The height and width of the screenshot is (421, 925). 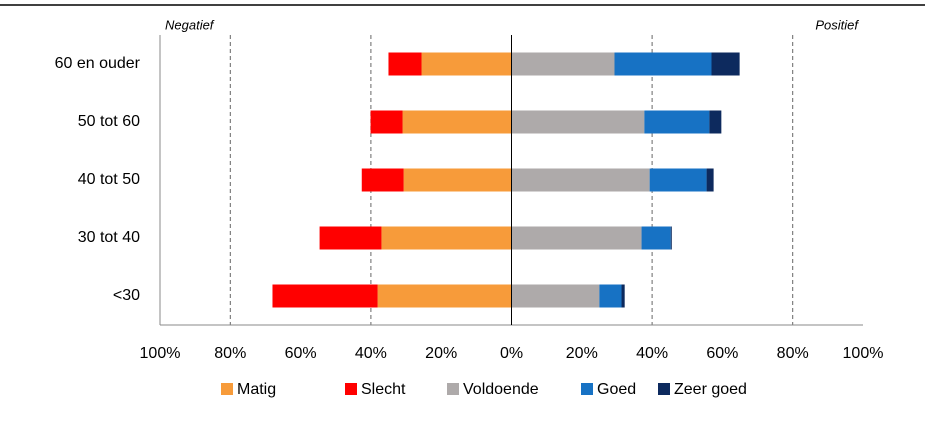 I want to click on annotation: Positief, so click(x=837, y=24).